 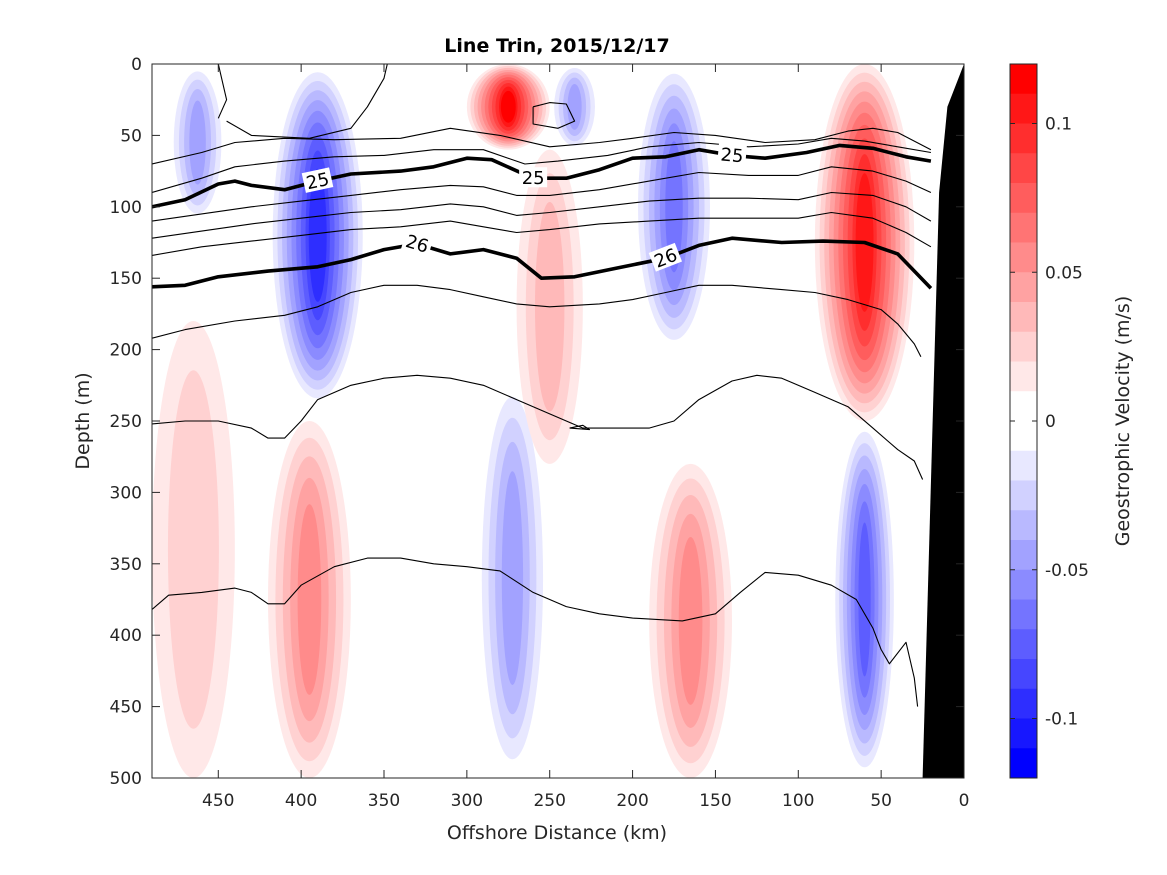 What do you see at coordinates (126, 636) in the screenshot?
I see `y-tick-label: 400` at bounding box center [126, 636].